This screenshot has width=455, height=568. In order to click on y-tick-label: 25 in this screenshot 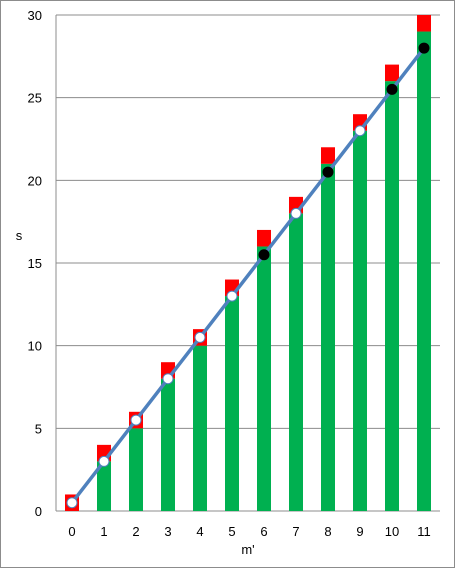, I will do `click(35, 98)`.